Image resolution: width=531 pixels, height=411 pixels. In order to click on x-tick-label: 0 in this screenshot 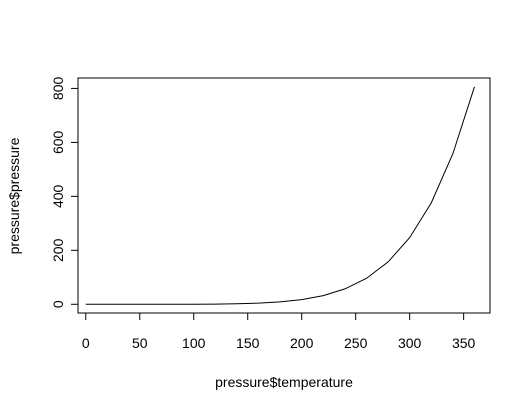, I will do `click(86, 343)`.